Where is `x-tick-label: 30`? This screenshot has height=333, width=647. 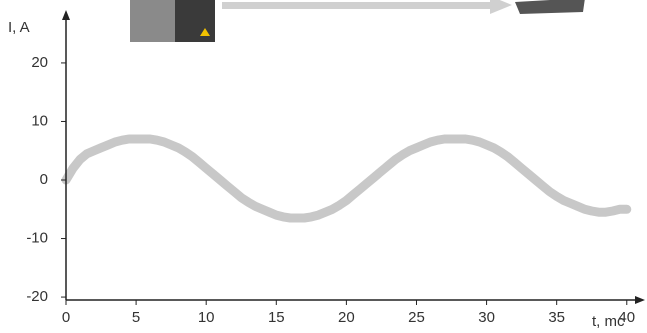
x-tick-label: 30 is located at coordinates (486, 317).